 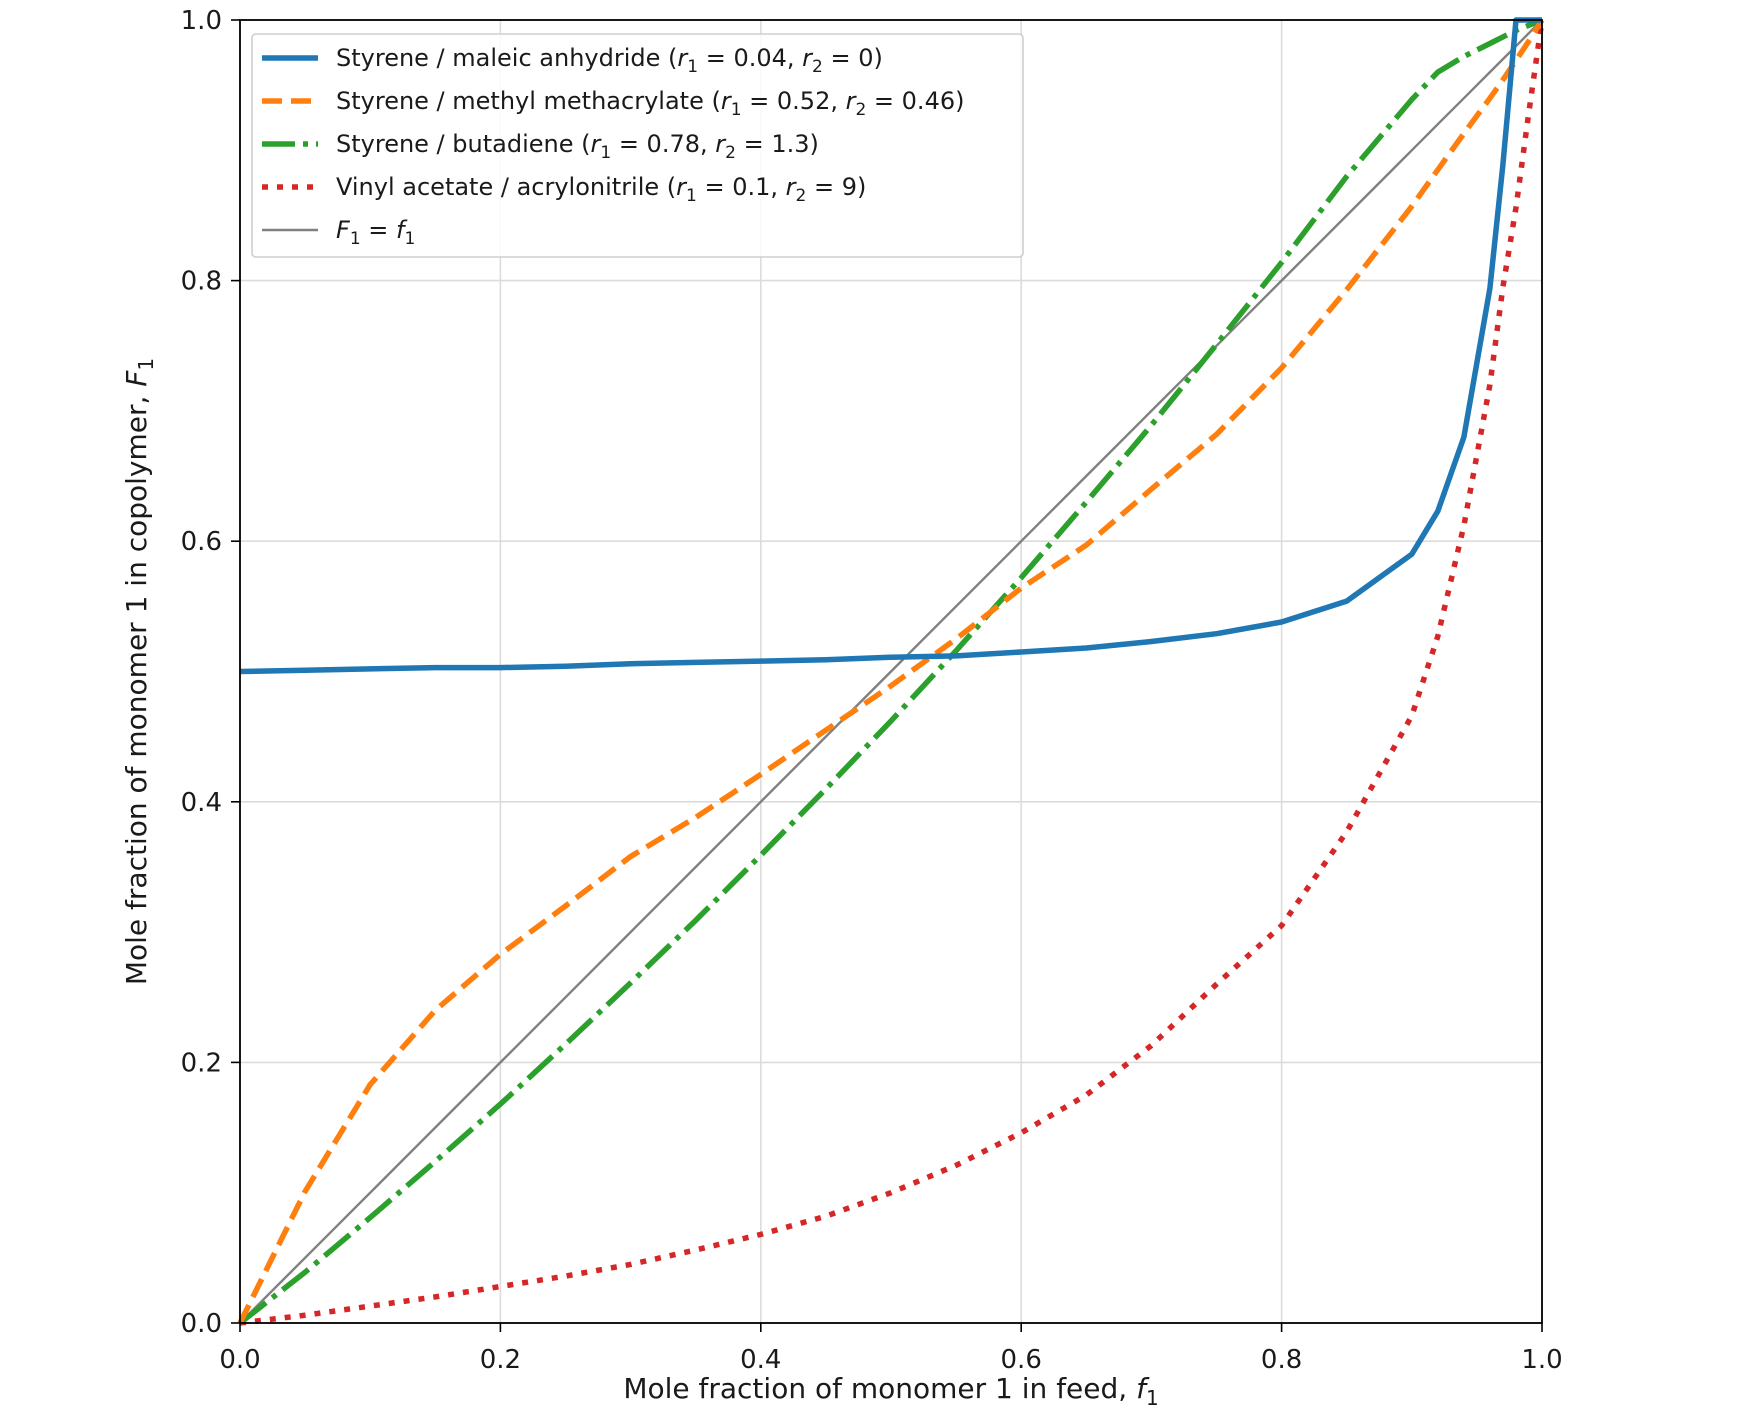 I want to click on x-tick-label: 0.0, so click(x=239, y=1360).